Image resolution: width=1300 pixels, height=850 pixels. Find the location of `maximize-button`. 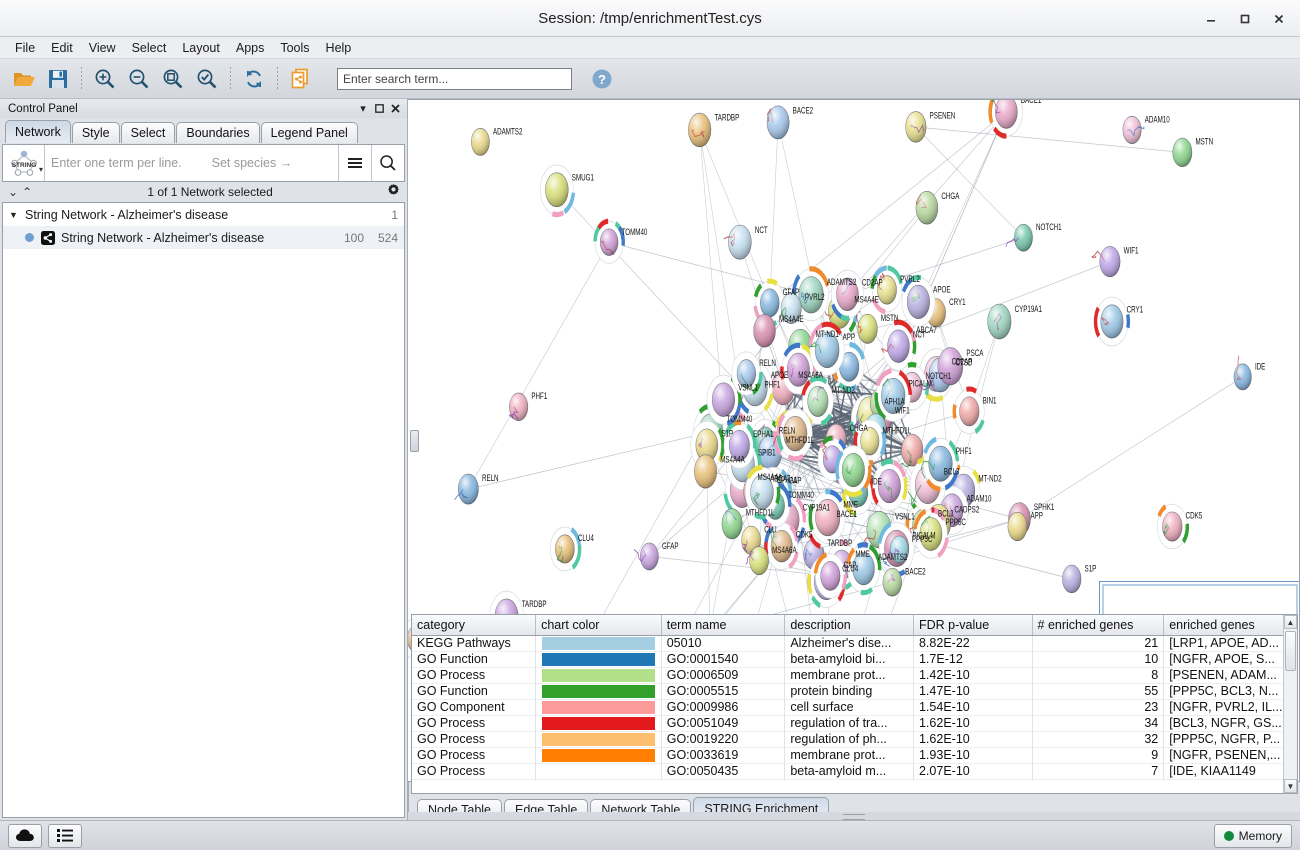

maximize-button is located at coordinates (1245, 19).